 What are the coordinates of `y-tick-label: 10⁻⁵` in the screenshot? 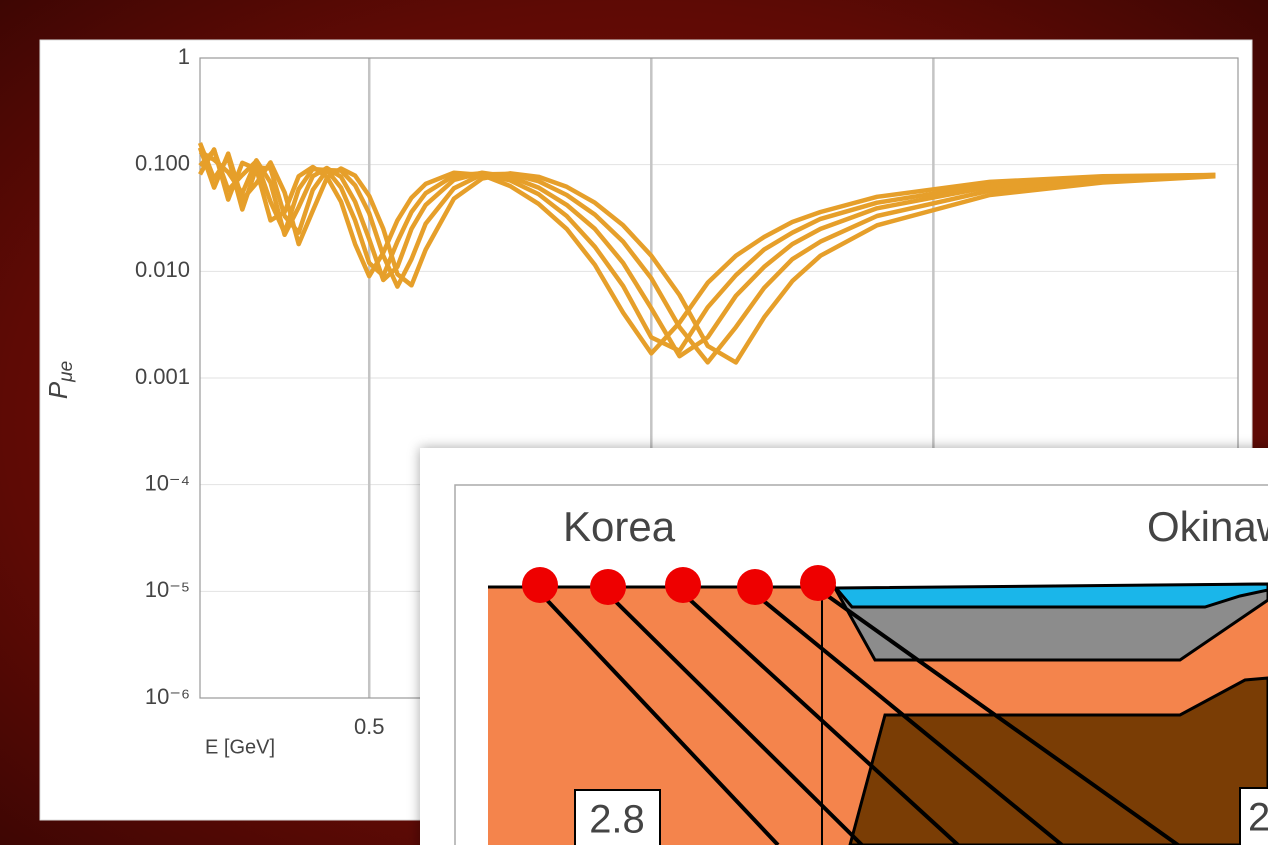 It's located at (167, 589).